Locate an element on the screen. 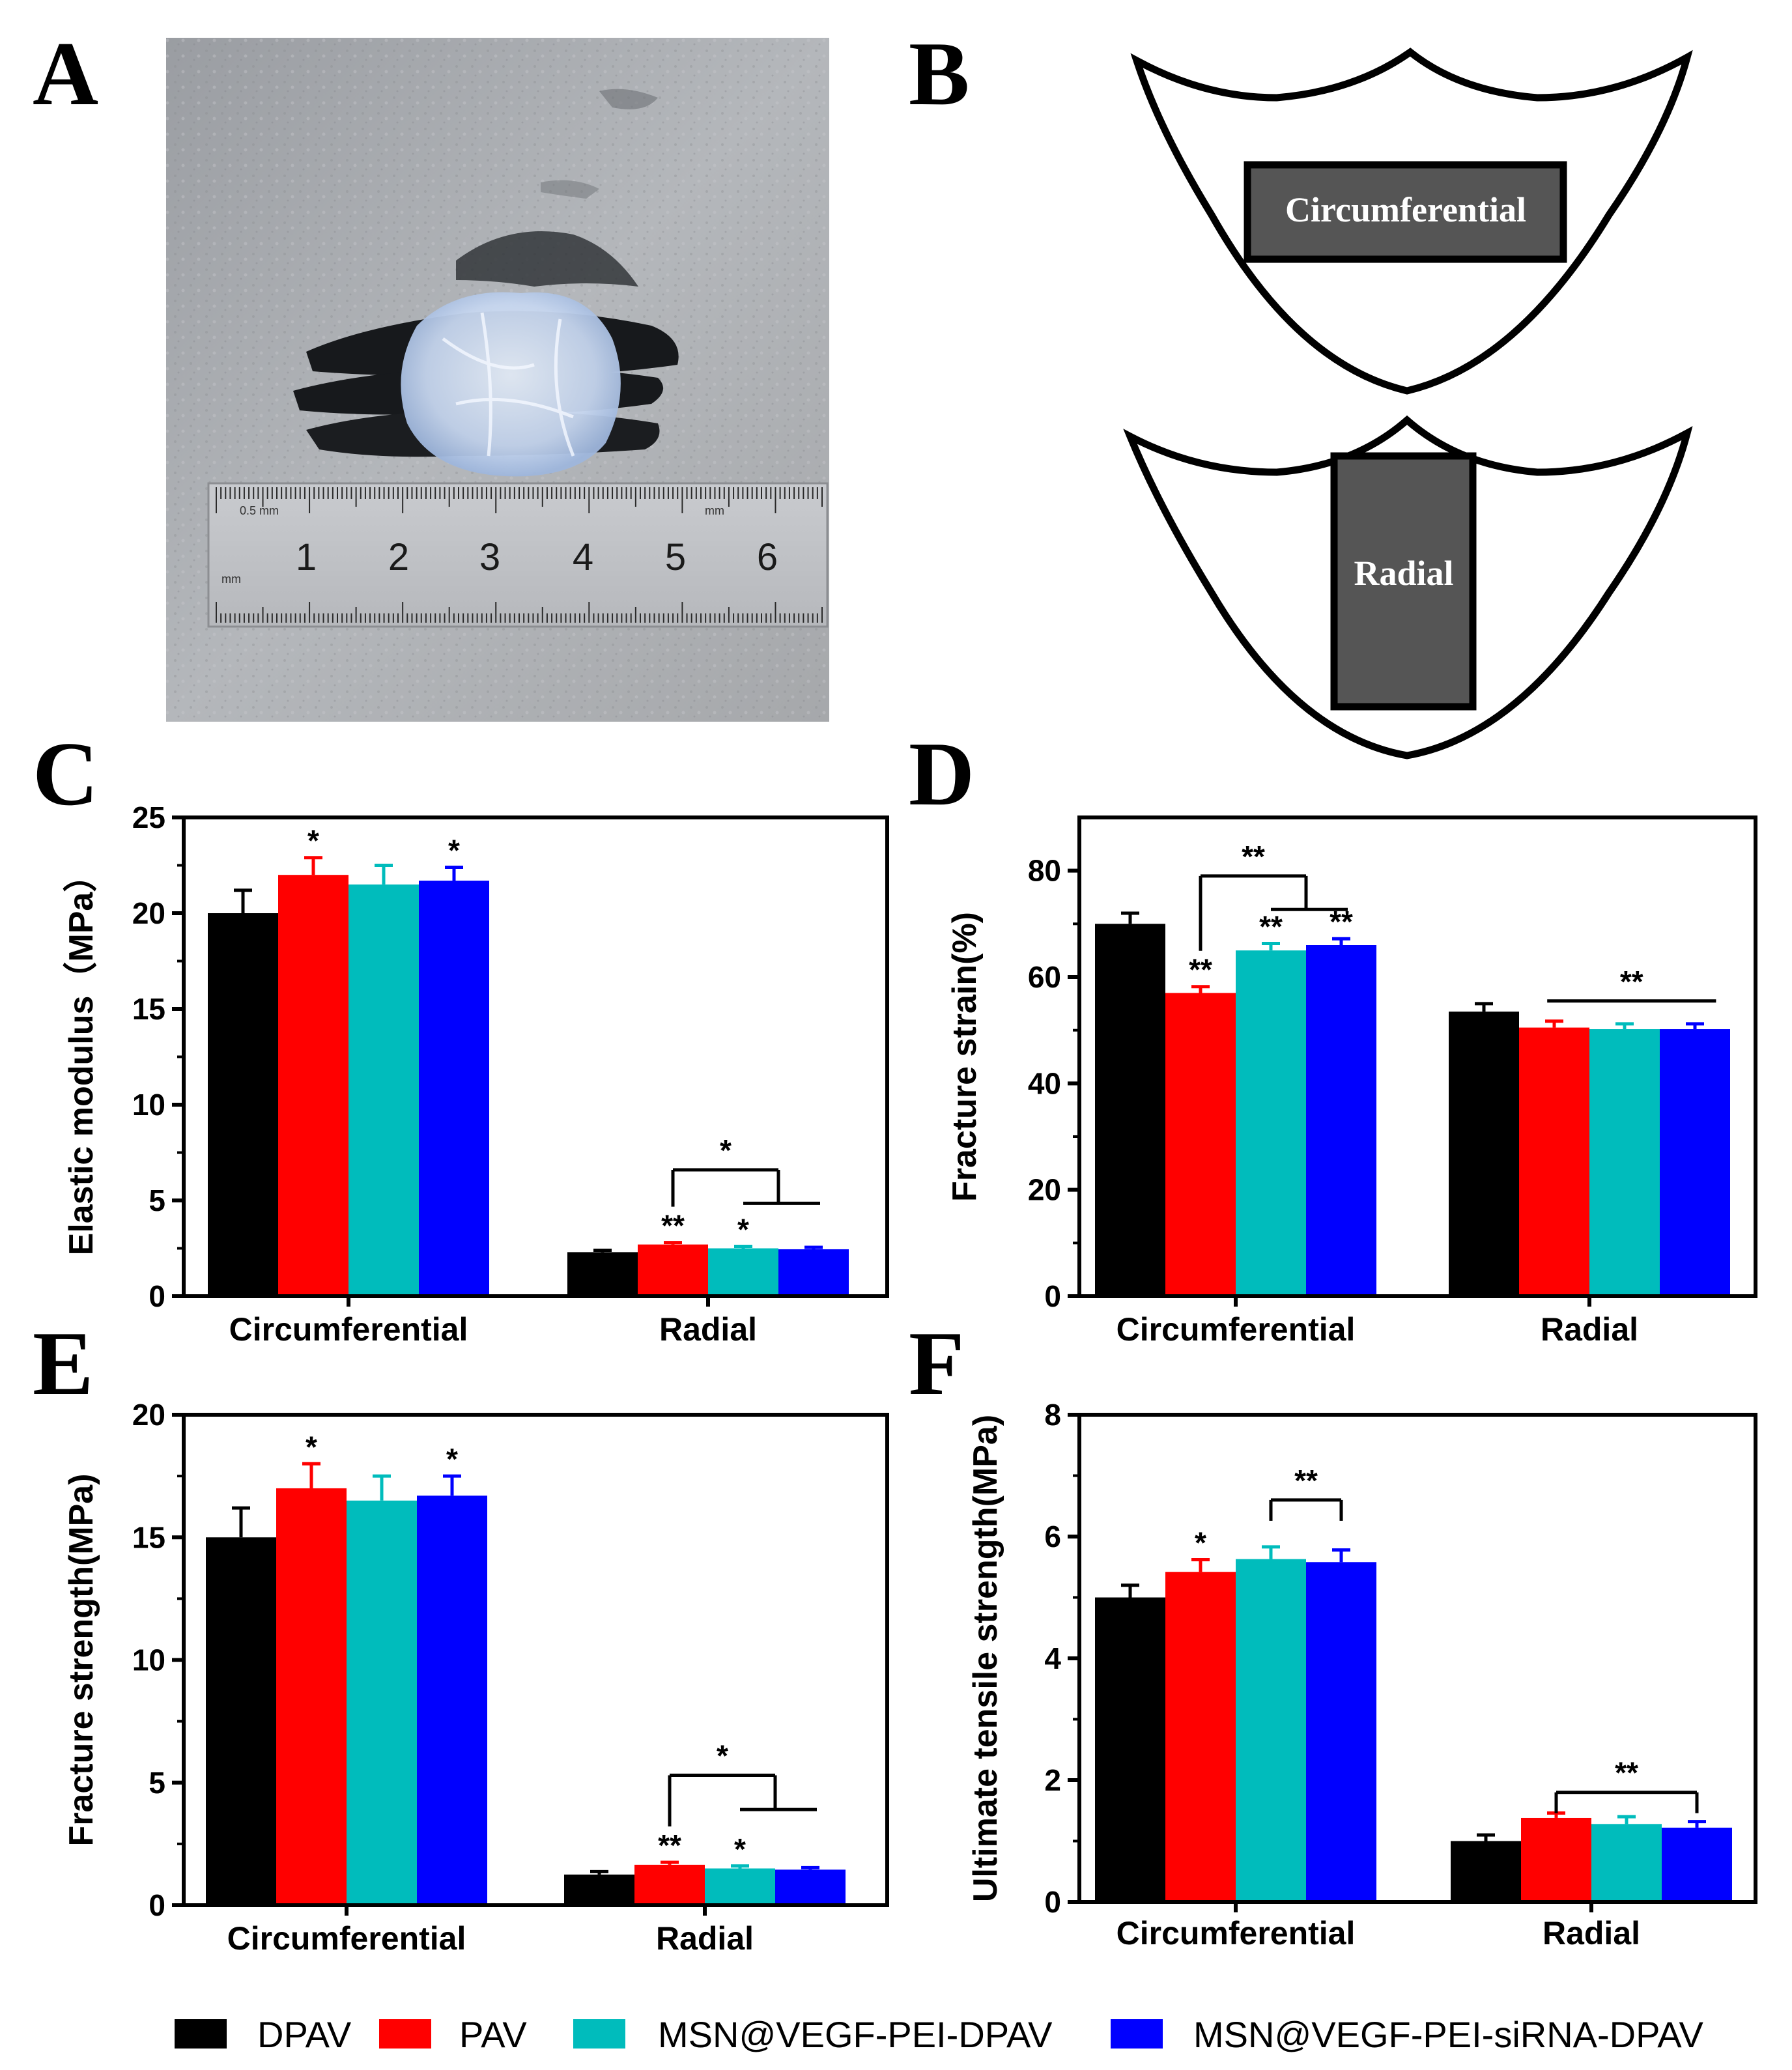 The width and height of the screenshot is (1792, 2070). ruler-number: 6 is located at coordinates (768, 557).